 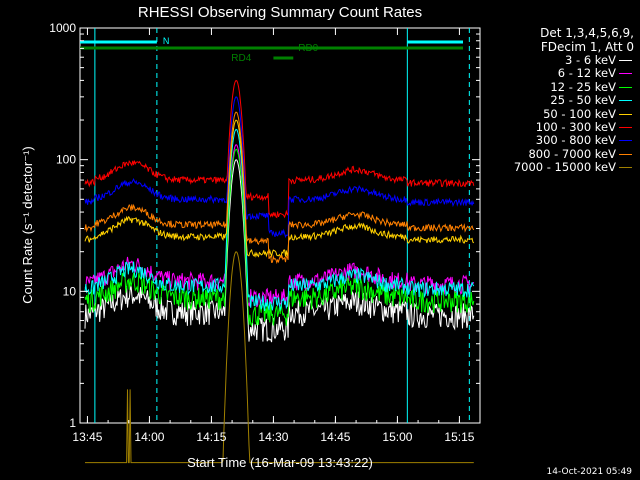 I want to click on x-tick-label: 15:15, so click(x=459, y=437).